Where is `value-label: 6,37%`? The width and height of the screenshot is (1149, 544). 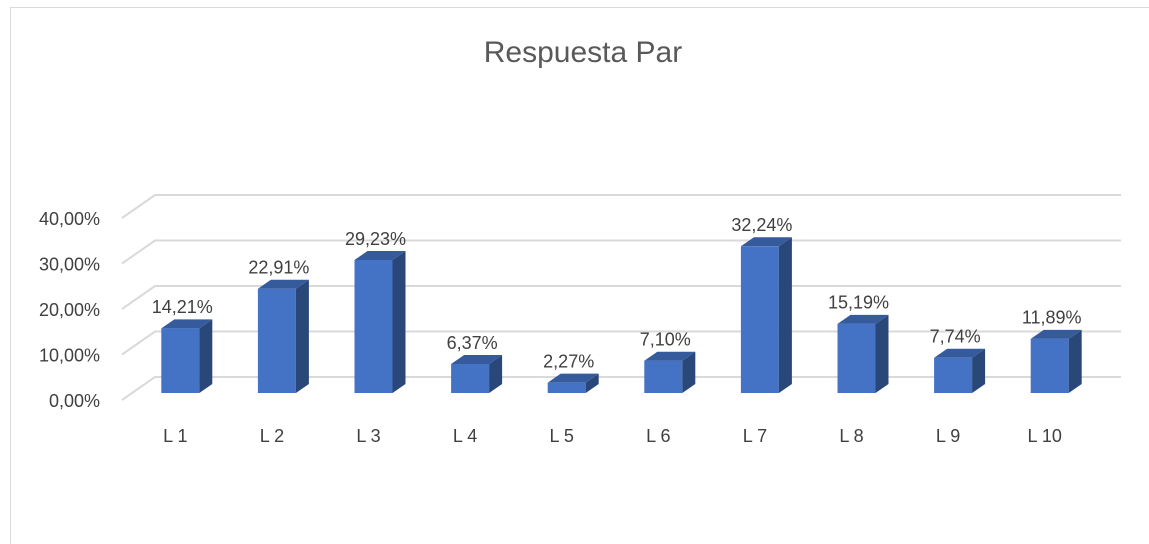 value-label: 6,37% is located at coordinates (472, 343).